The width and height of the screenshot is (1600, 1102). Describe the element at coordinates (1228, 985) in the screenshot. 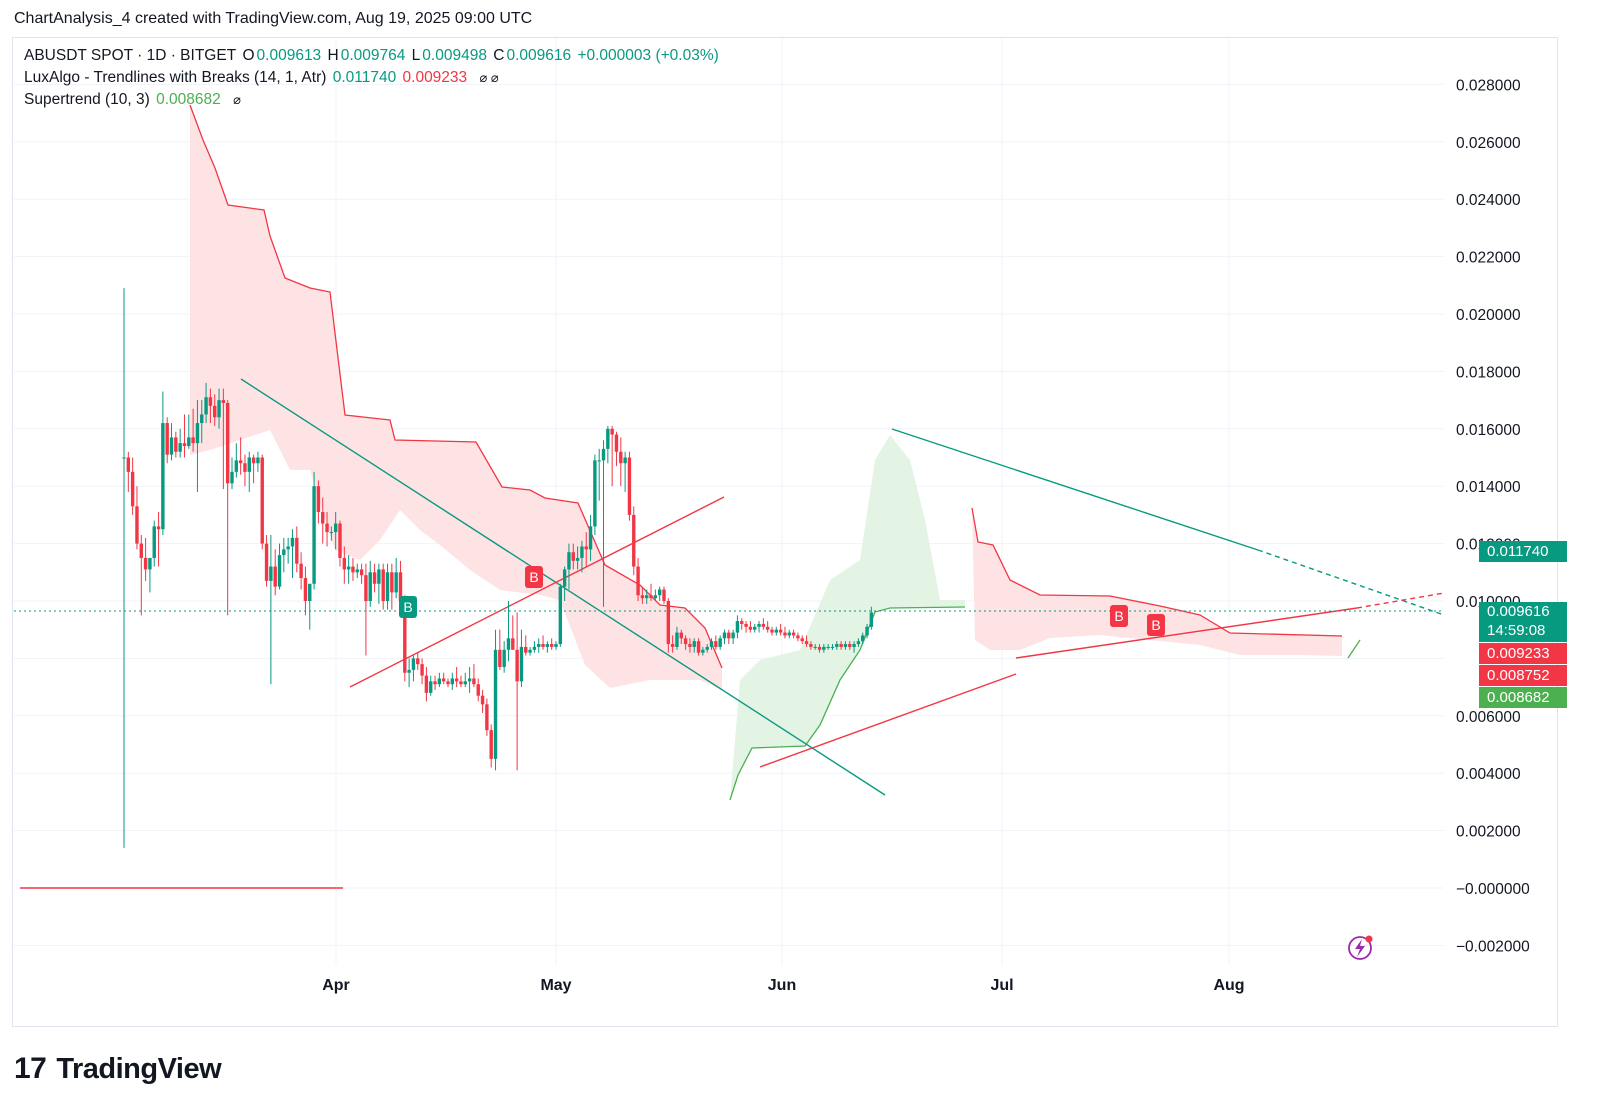

I see `x-tick-label: Aug` at that location.